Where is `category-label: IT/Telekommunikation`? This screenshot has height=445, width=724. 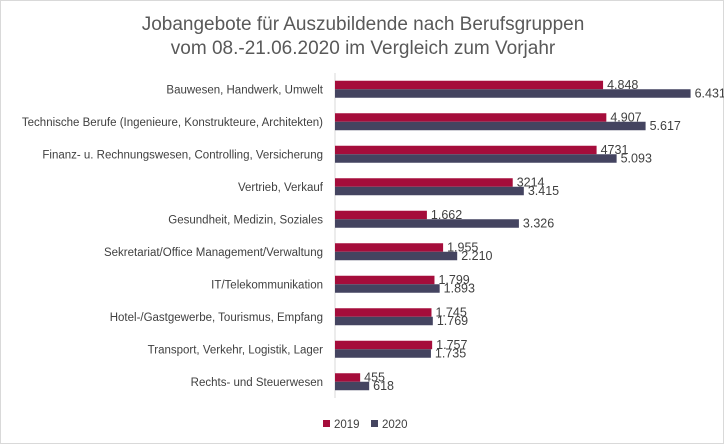 category-label: IT/Telekommunikation is located at coordinates (267, 285).